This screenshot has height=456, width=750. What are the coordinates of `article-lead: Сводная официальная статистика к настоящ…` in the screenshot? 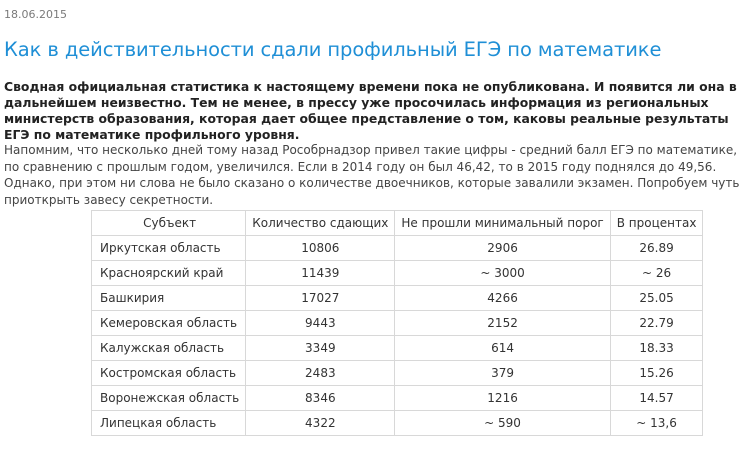 It's located at (370, 110).